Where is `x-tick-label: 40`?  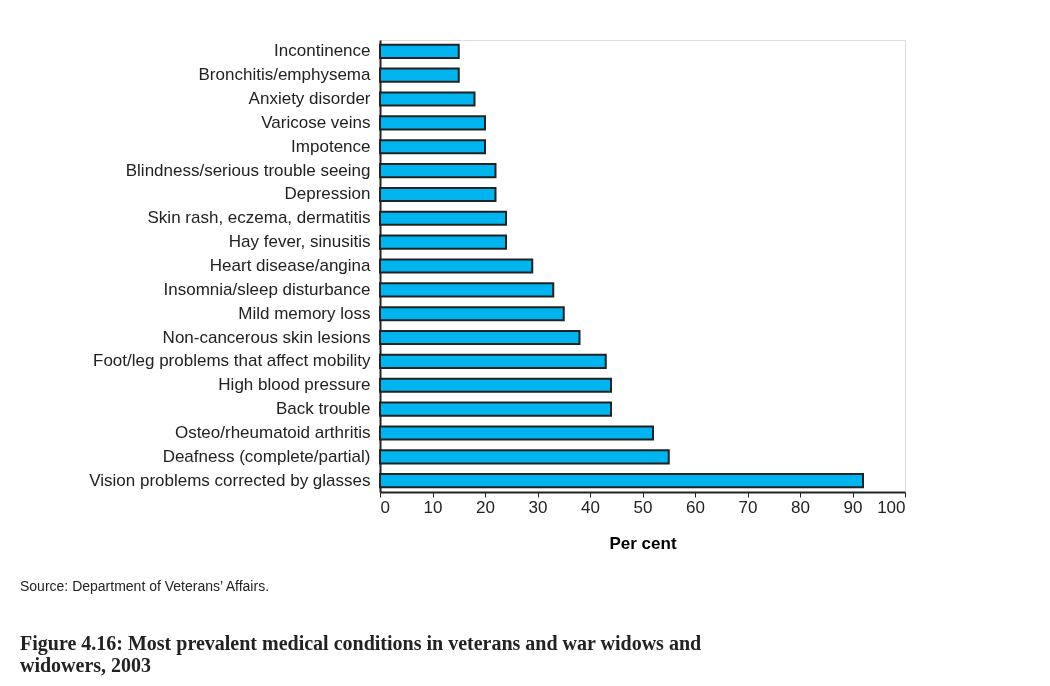
x-tick-label: 40 is located at coordinates (590, 507).